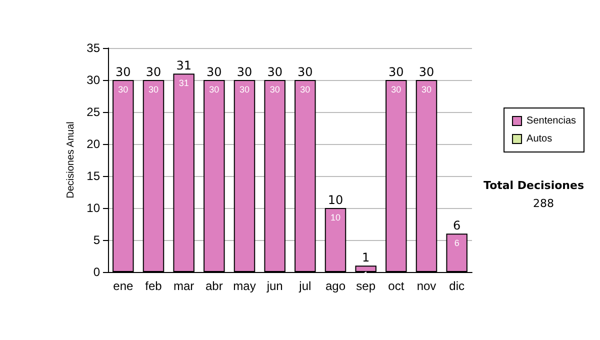 The image size is (600, 340). What do you see at coordinates (96, 240) in the screenshot?
I see `y-tick-label: 5` at bounding box center [96, 240].